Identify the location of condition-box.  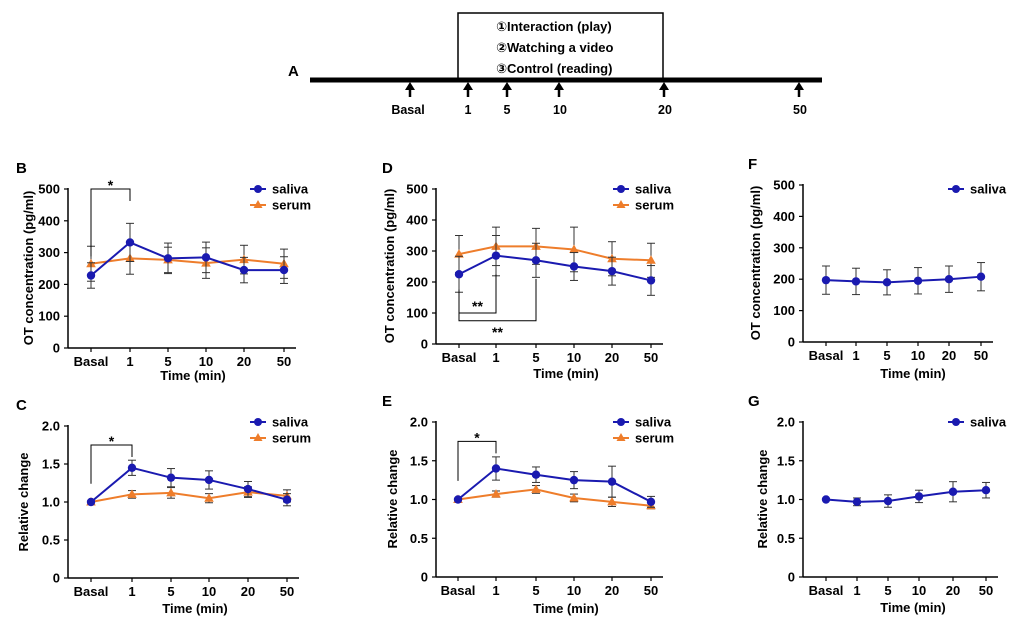
(560, 46).